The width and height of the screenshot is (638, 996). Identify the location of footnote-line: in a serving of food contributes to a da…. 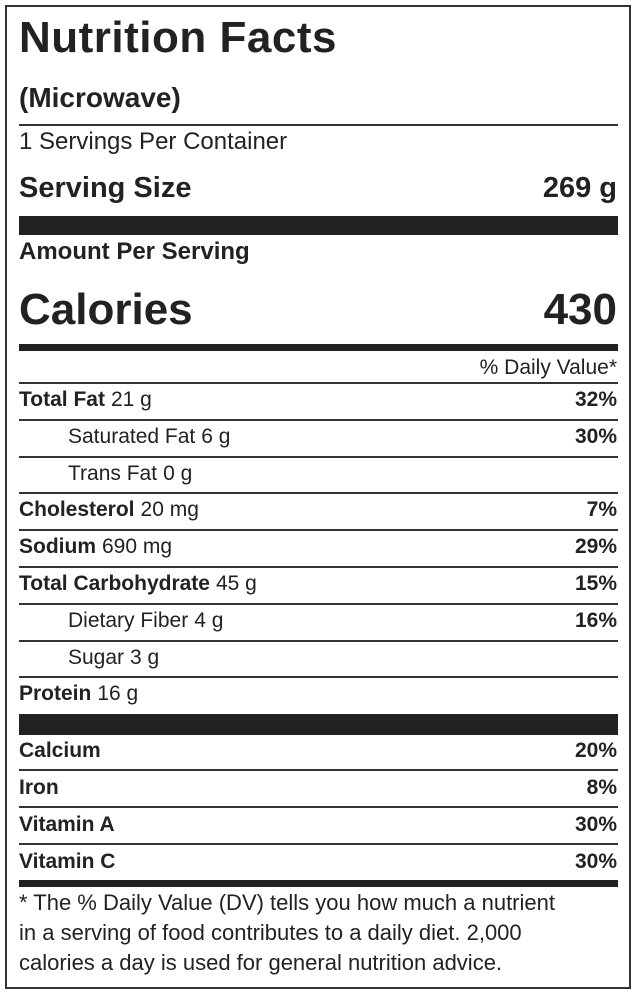
(270, 932).